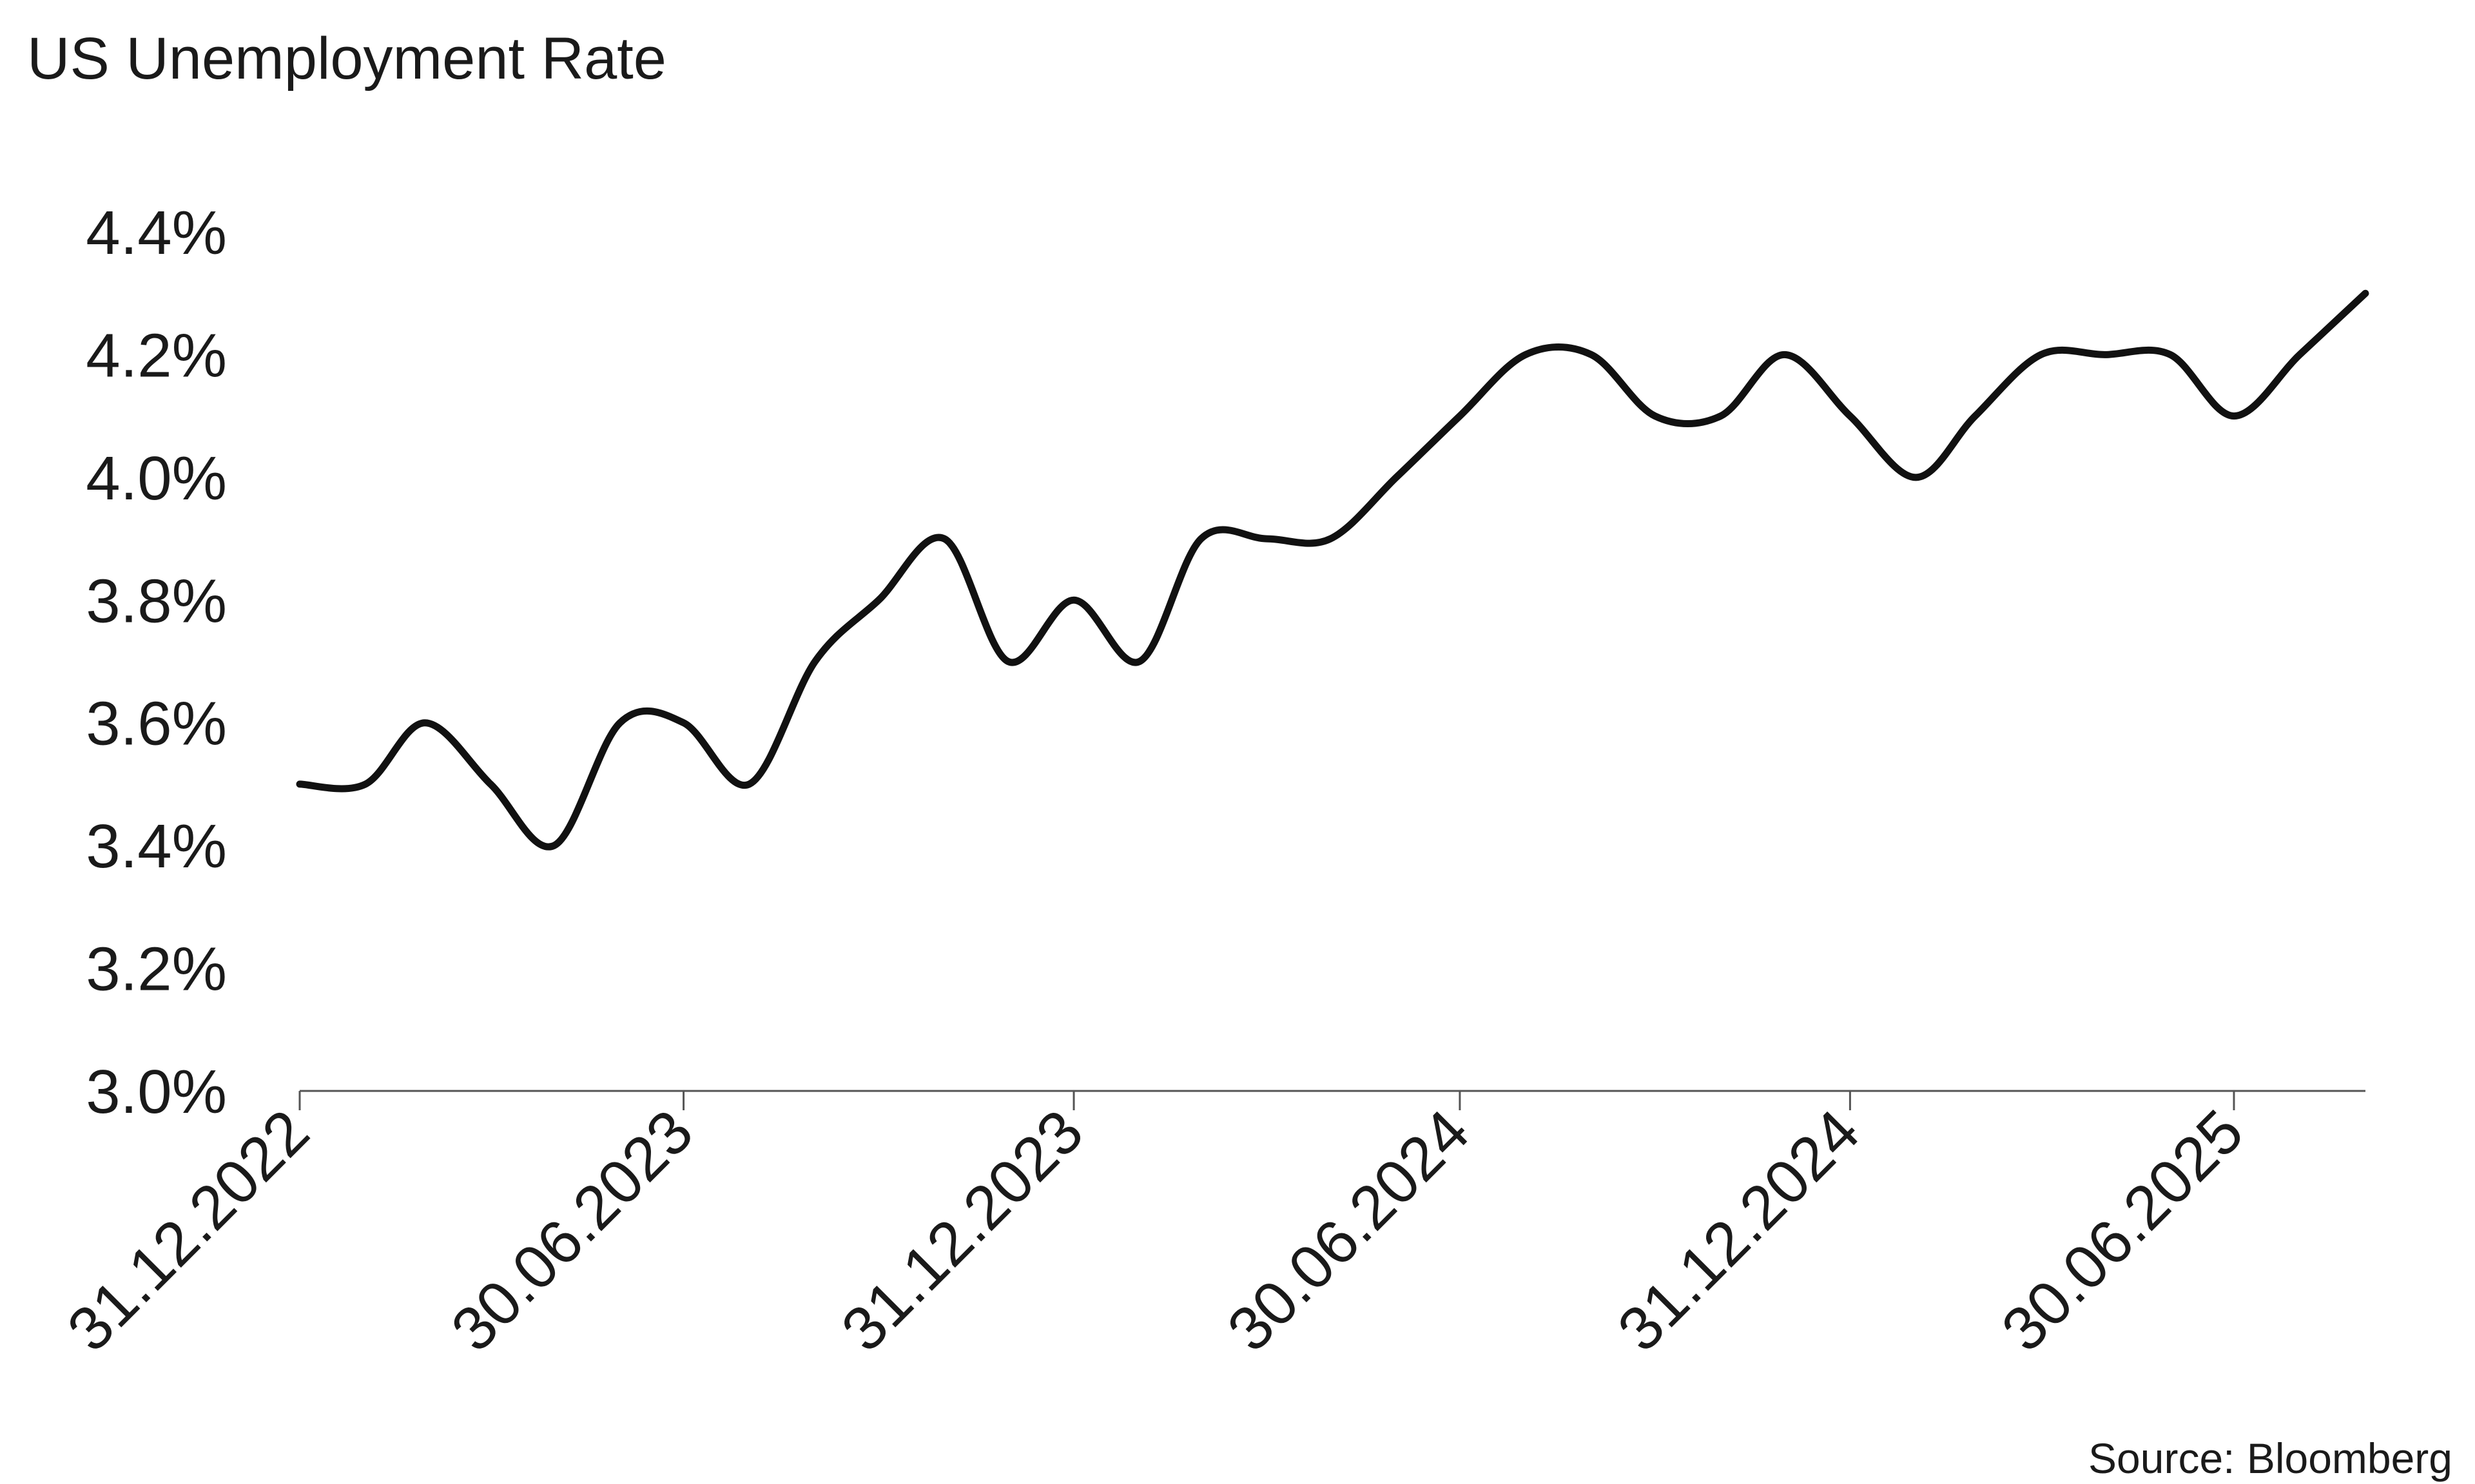 The image size is (2475, 1484). I want to click on y-tick-label: 3.8%, so click(156, 600).